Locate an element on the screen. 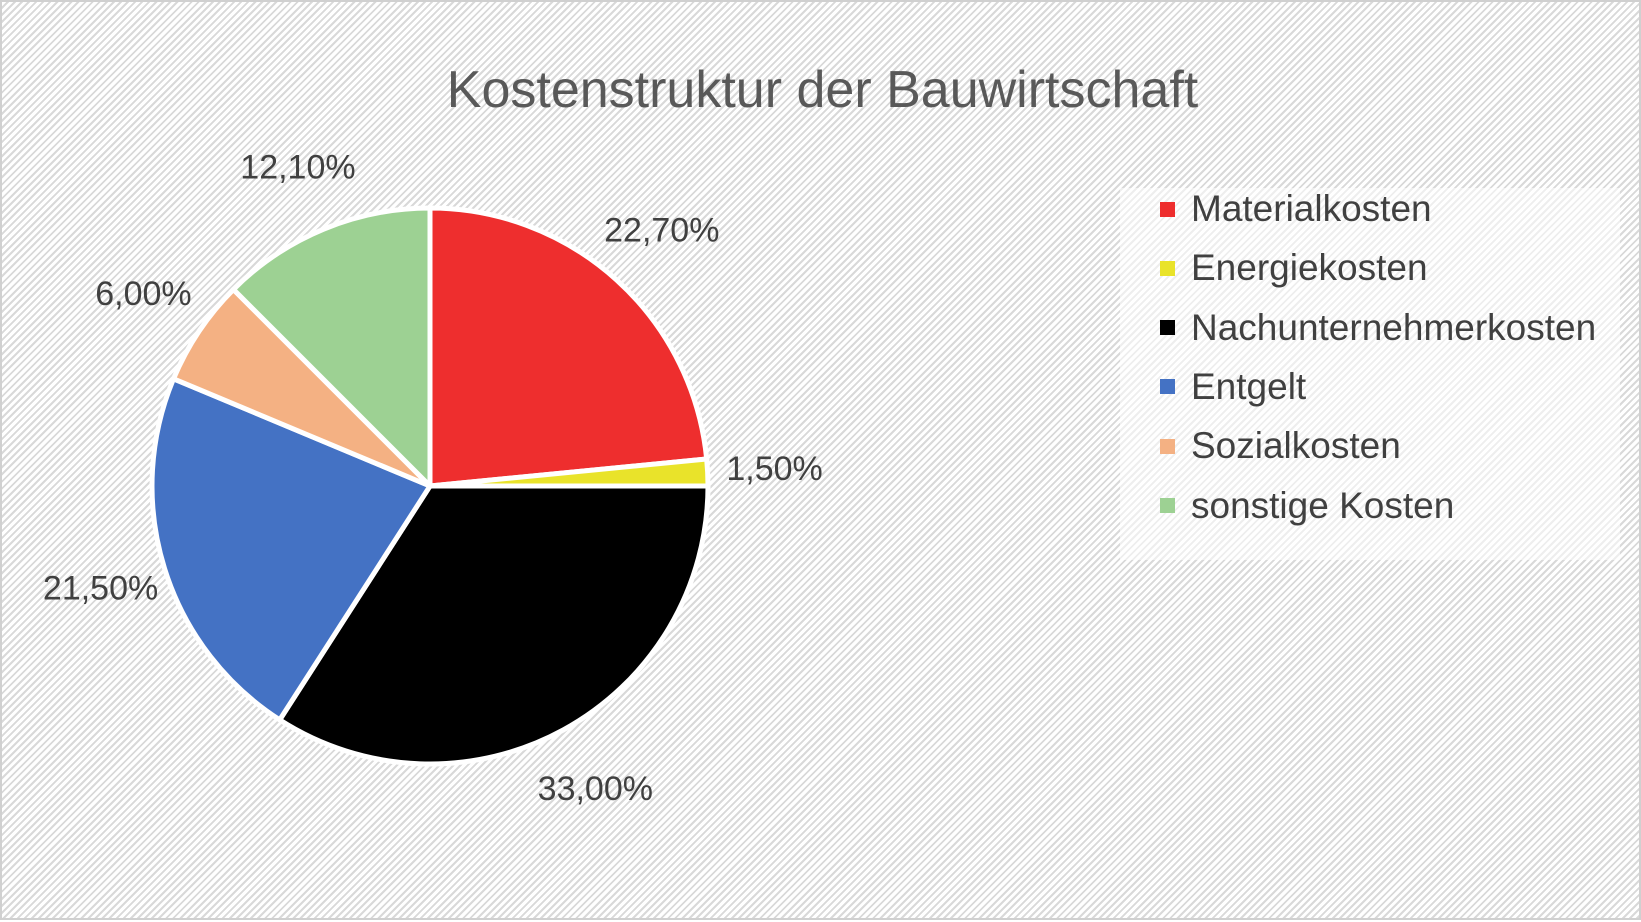 This screenshot has height=922, width=1641. data-label-materialkosten: 22,70% is located at coordinates (661, 230).